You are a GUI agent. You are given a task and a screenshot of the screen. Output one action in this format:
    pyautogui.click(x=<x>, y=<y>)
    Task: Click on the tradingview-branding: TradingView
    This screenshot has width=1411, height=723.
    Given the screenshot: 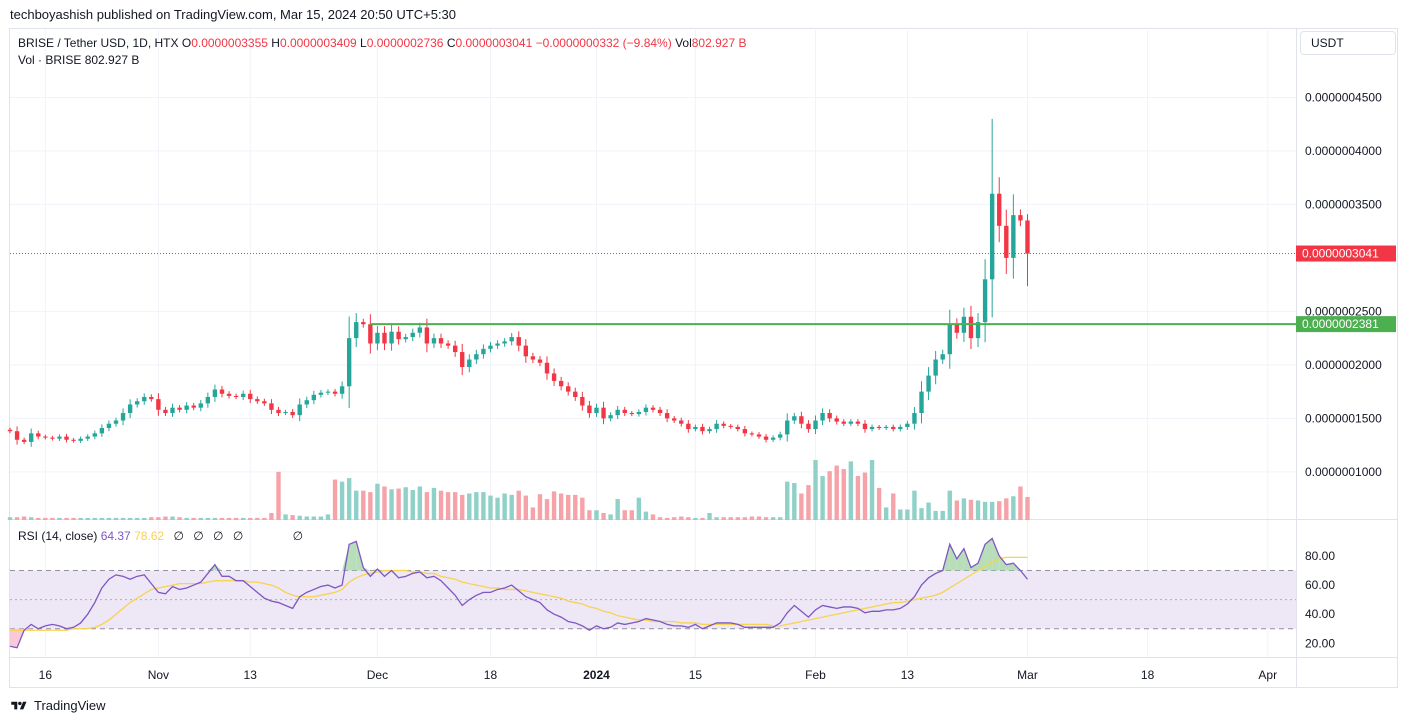 What is the action you would take?
    pyautogui.click(x=58, y=705)
    